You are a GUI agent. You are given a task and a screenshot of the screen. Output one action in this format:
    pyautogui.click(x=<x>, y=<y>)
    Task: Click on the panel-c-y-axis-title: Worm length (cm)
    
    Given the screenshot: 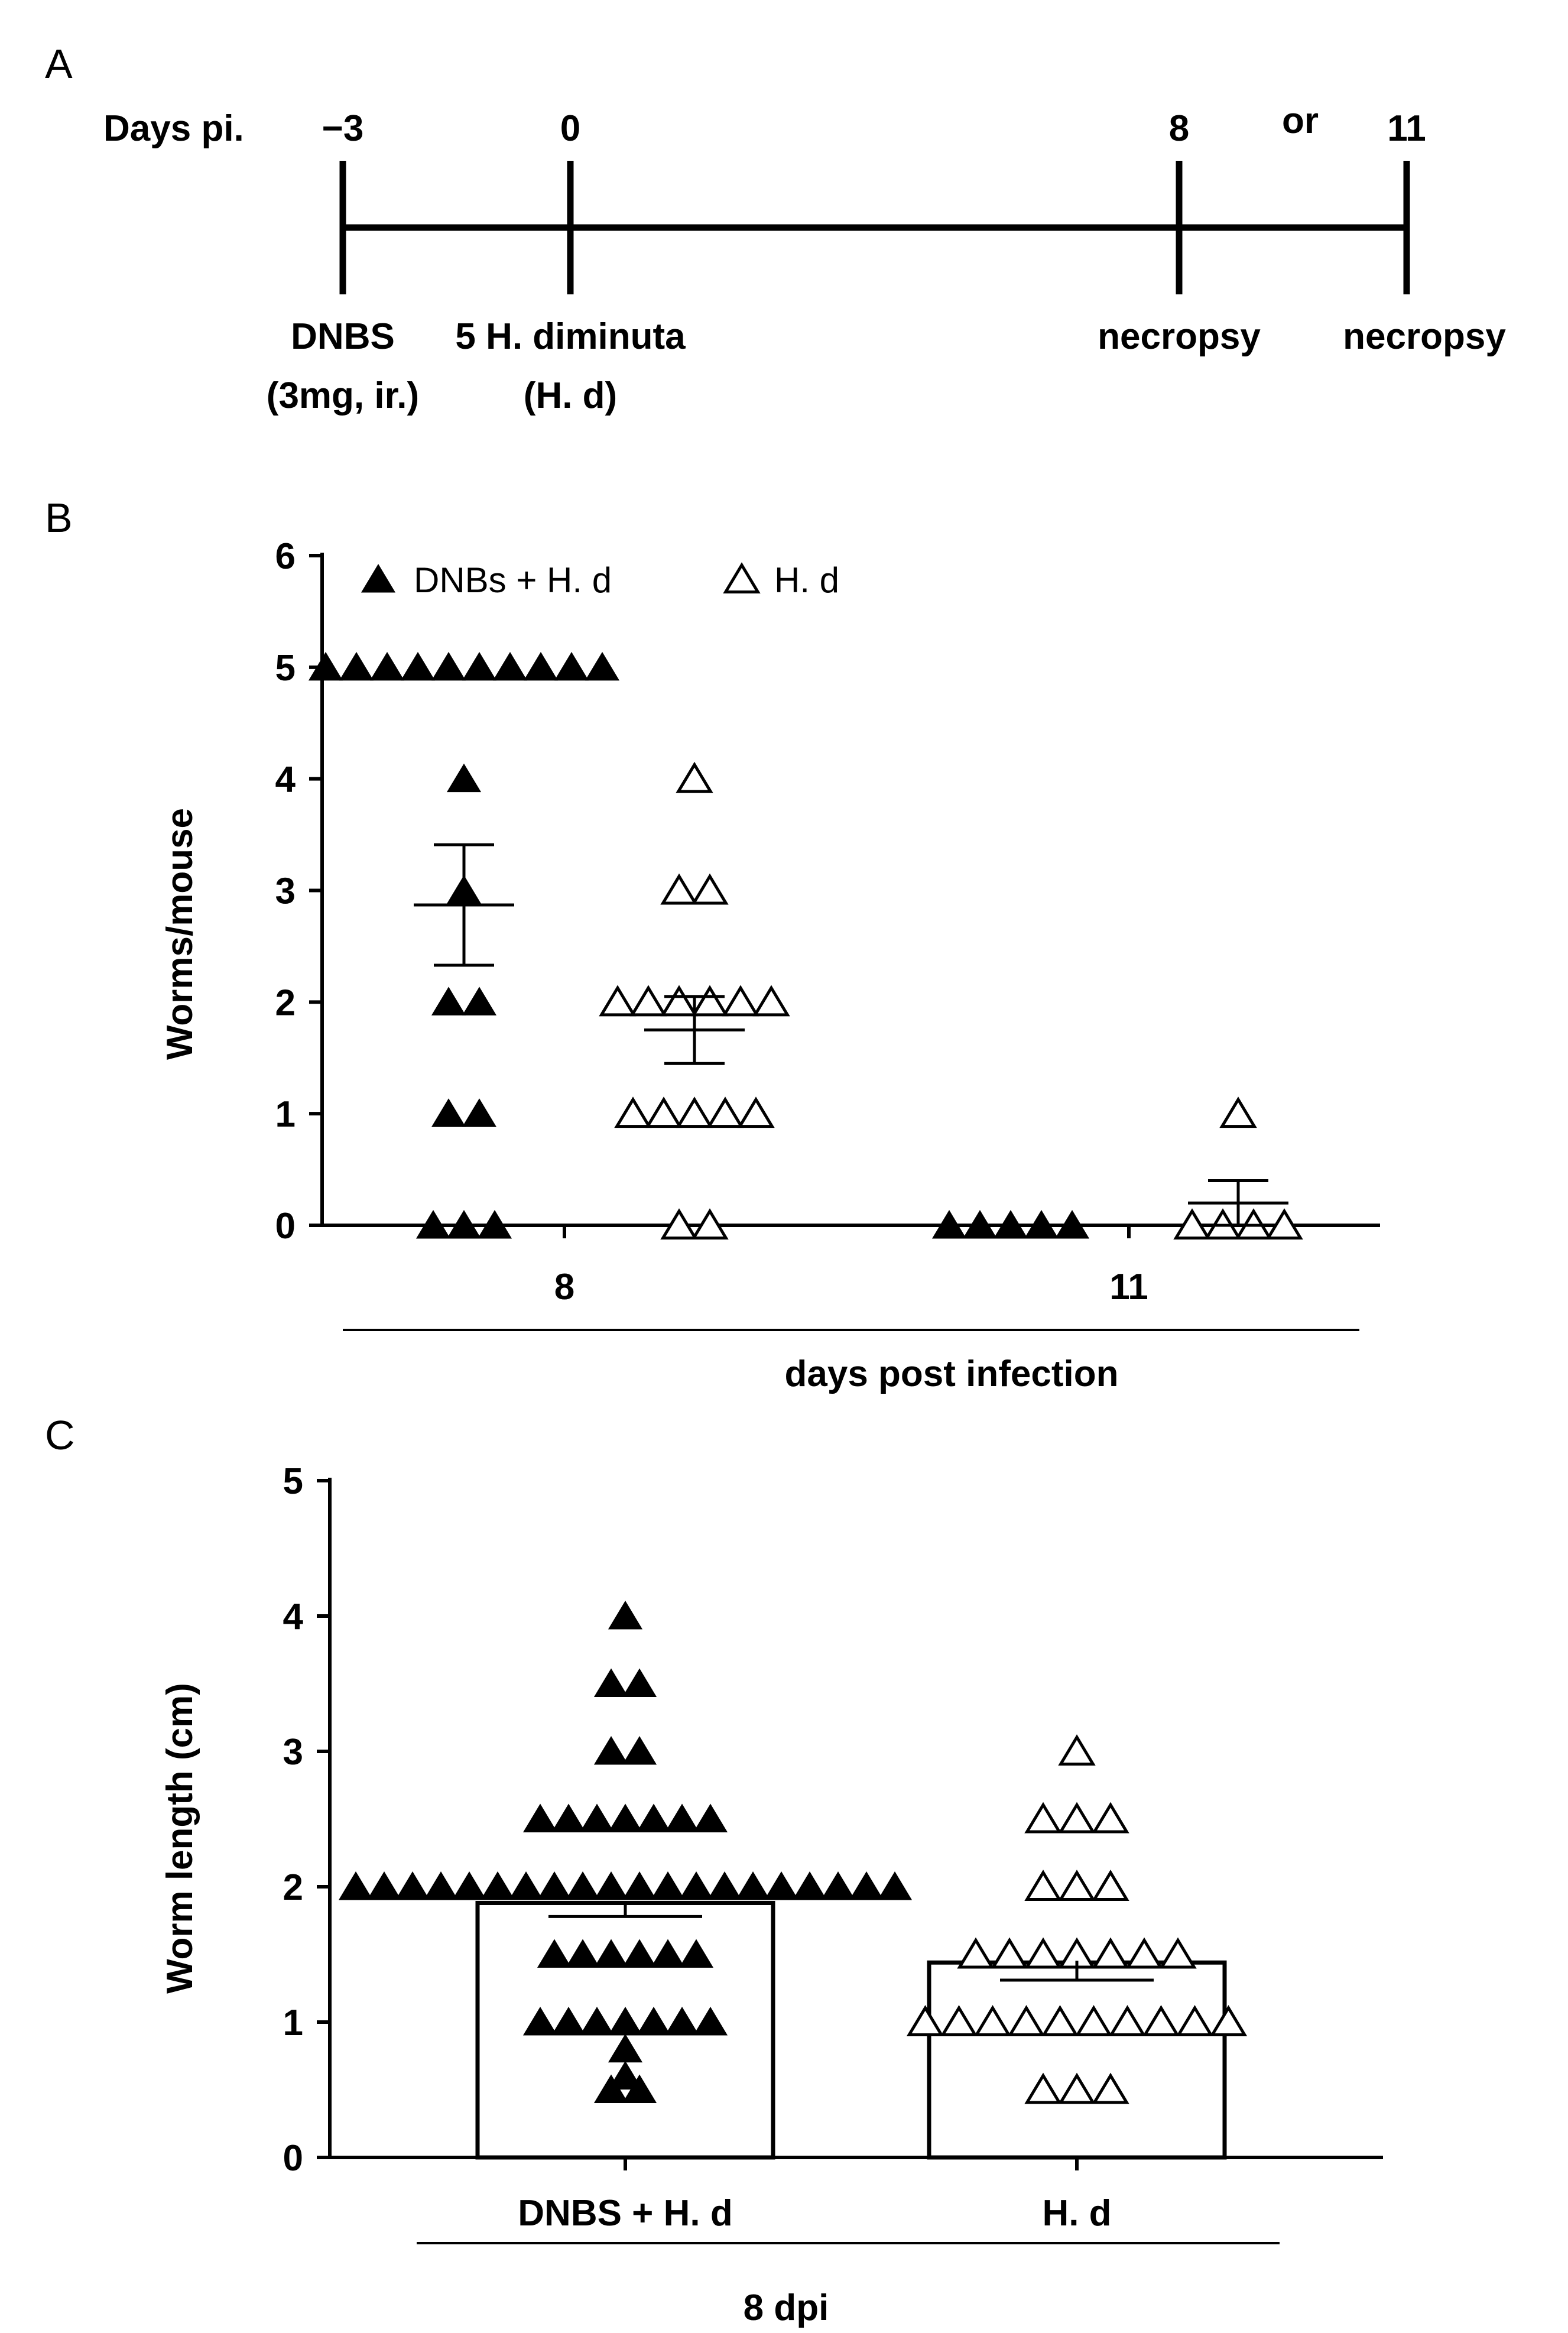 What is the action you would take?
    pyautogui.click(x=180, y=1839)
    